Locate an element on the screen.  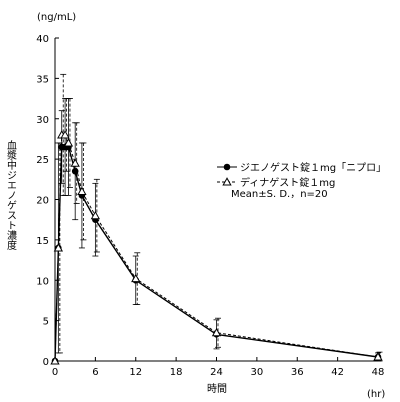
y-tick-label: 40 is located at coordinates (42, 39).